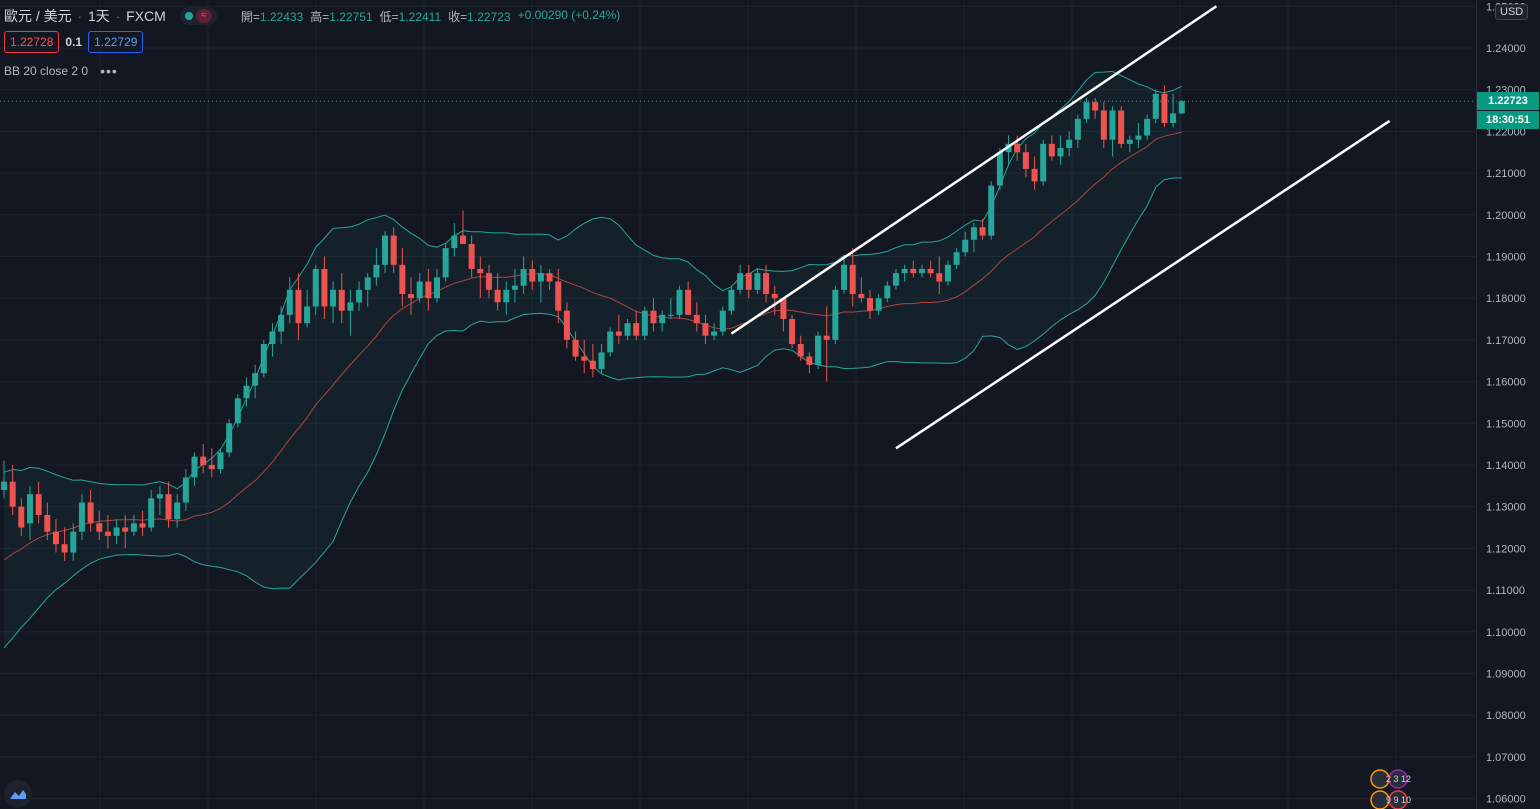 The height and width of the screenshot is (809, 1540). I want to click on open-value: 1.22433, so click(281, 16).